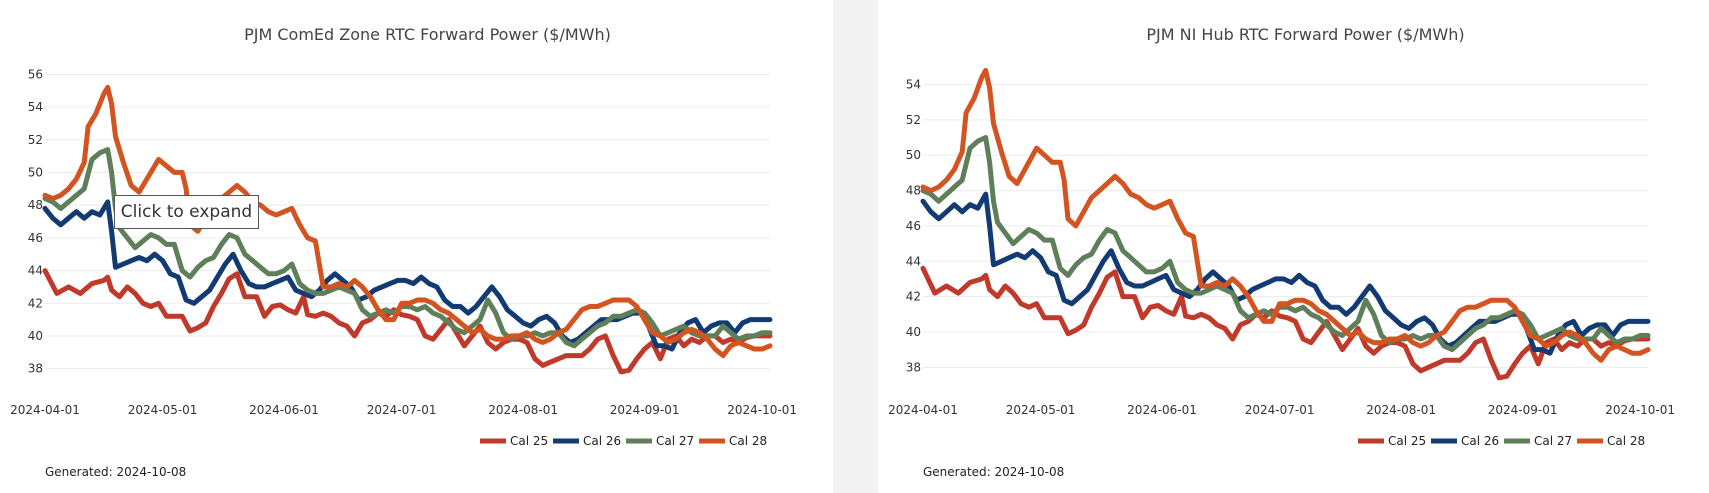  I want to click on click-to-expand-tooltip: Click to expand, so click(186, 212).